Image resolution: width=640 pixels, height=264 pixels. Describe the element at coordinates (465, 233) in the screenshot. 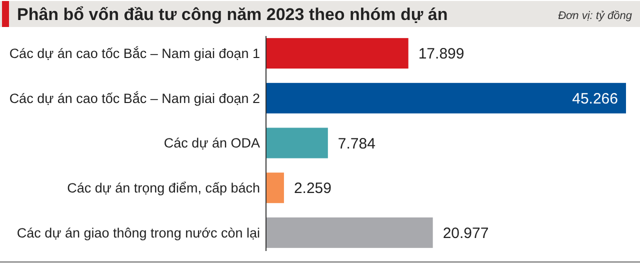

I see `data-label: 20.977` at that location.